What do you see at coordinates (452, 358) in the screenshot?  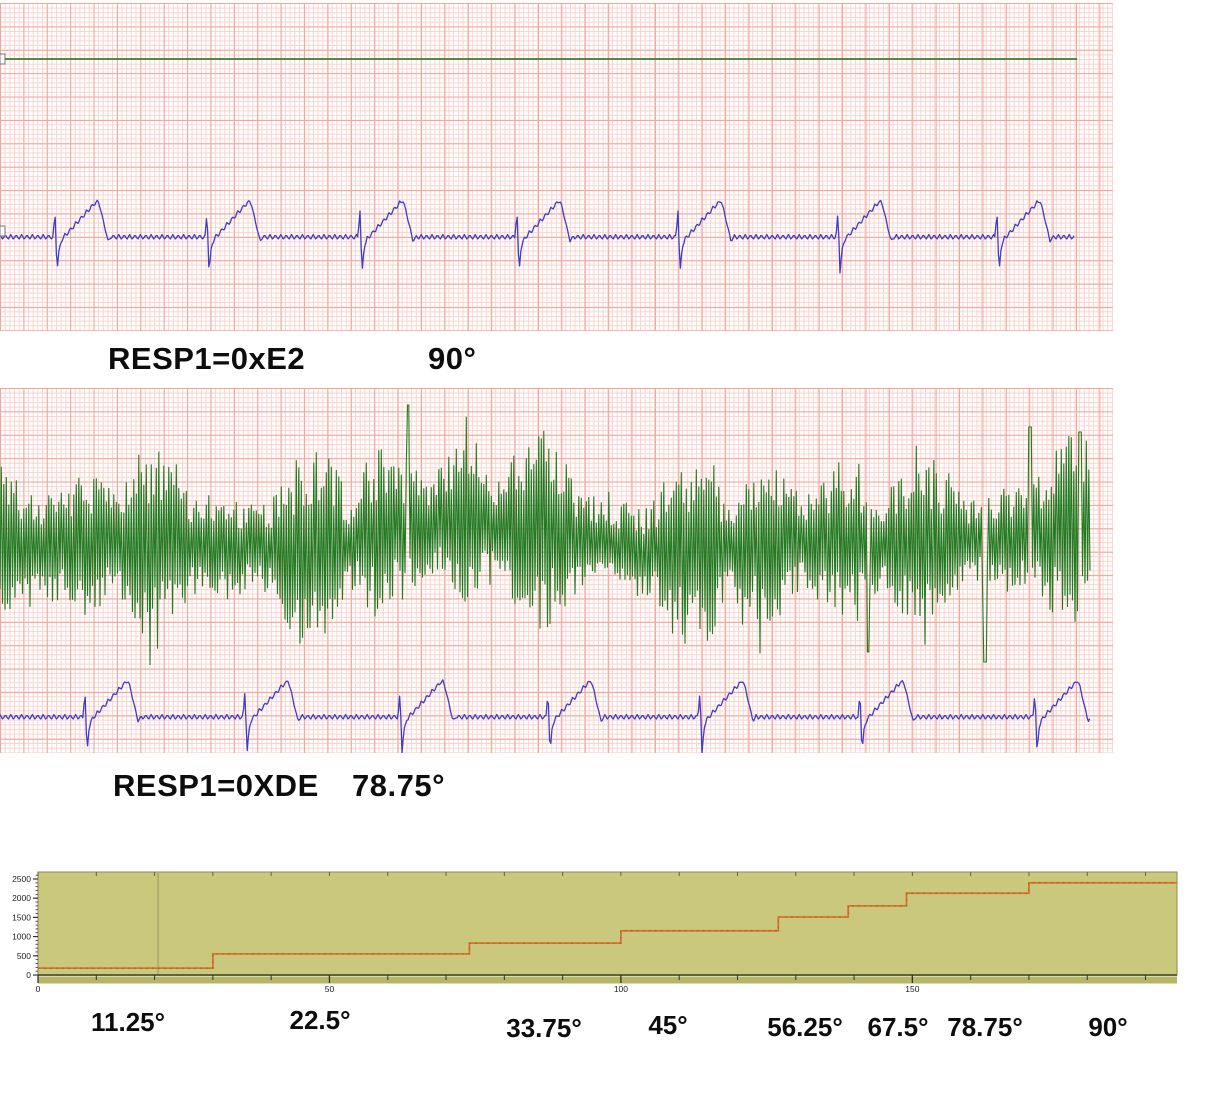 I see `phase-angle-label-1: 90°` at bounding box center [452, 358].